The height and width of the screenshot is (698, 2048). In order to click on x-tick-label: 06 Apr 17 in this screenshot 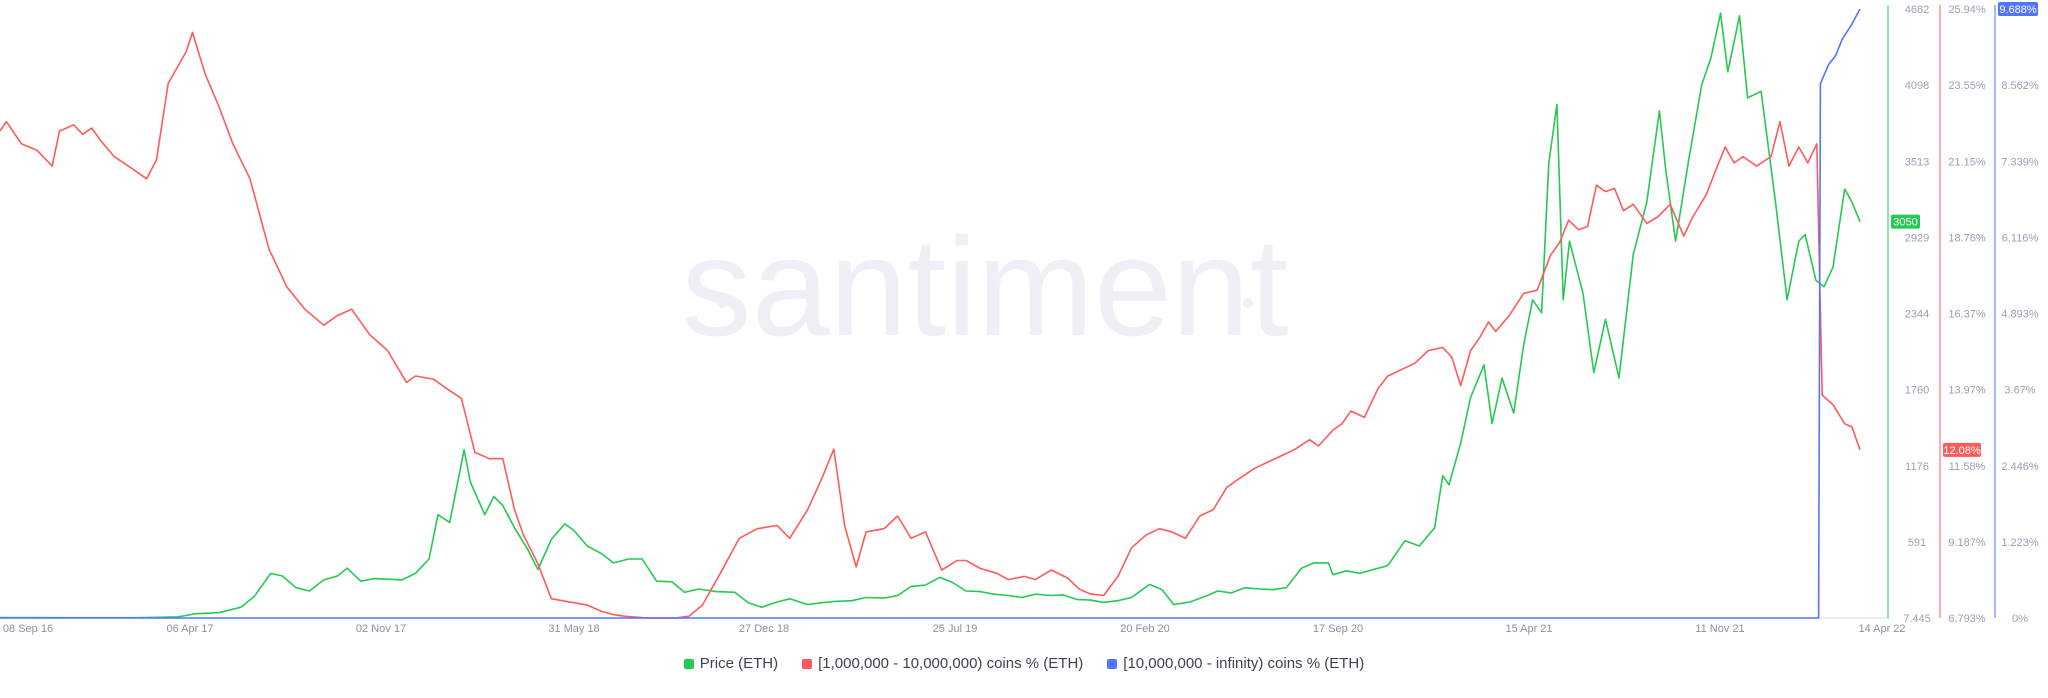, I will do `click(189, 629)`.